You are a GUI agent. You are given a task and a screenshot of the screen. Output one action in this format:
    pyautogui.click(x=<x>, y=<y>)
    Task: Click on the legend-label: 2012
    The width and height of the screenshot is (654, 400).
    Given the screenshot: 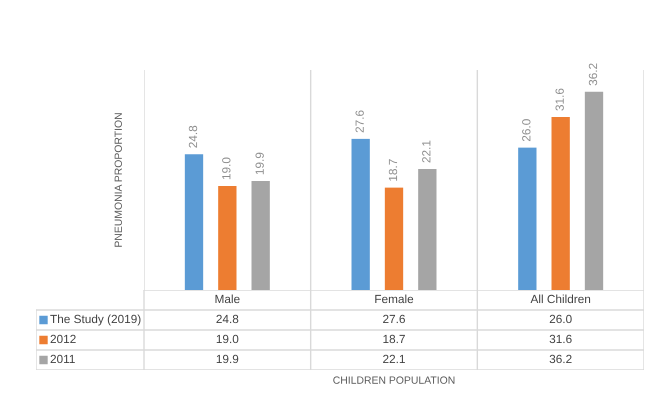 What is the action you would take?
    pyautogui.click(x=63, y=339)
    